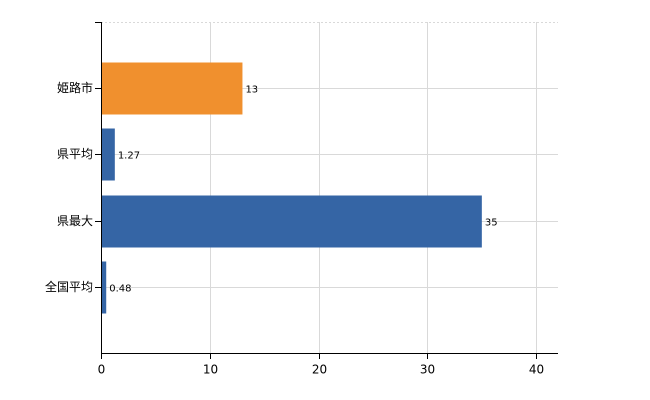 The height and width of the screenshot is (400, 650). What do you see at coordinates (491, 223) in the screenshot?
I see `value-label: 35` at bounding box center [491, 223].